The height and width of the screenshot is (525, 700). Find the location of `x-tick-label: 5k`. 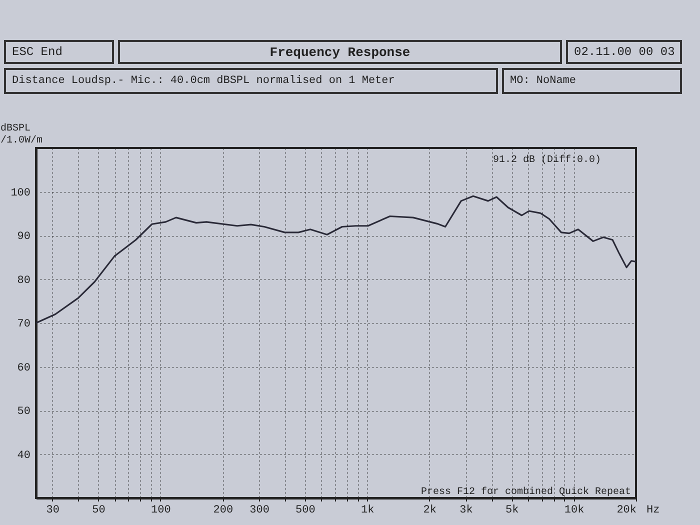

x-tick-label: 5k is located at coordinates (512, 510).